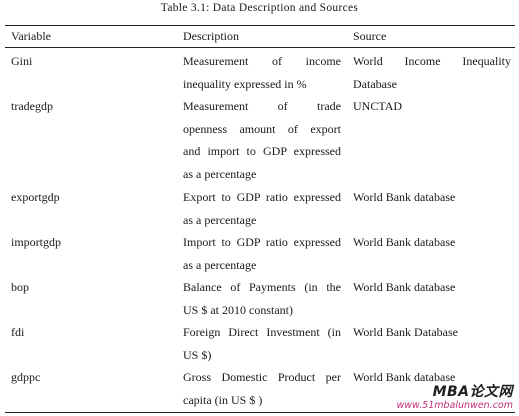 Image resolution: width=519 pixels, height=416 pixels. I want to click on cell-variable: exportgdp, so click(35, 197).